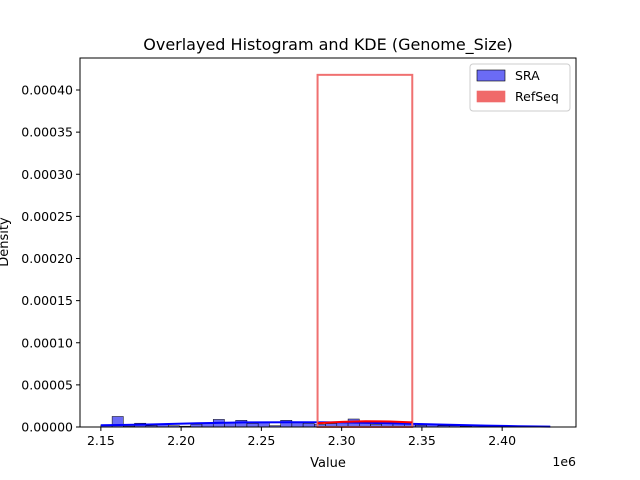 Image resolution: width=640 pixels, height=480 pixels. I want to click on y-tick-label: 0.00040, so click(47, 90).